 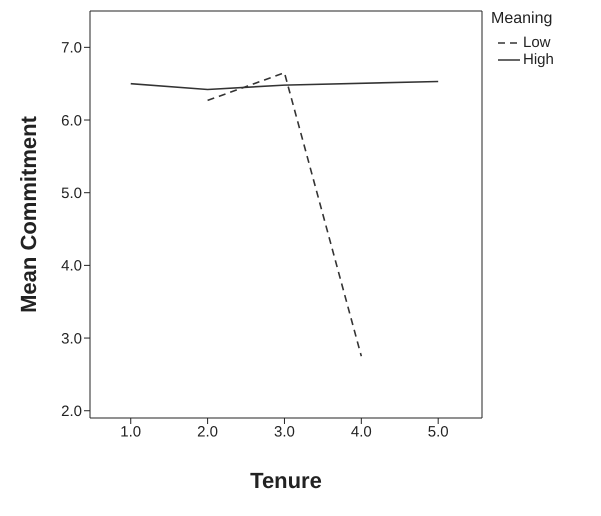 What do you see at coordinates (131, 432) in the screenshot?
I see `x-tick-label: 1.0` at bounding box center [131, 432].